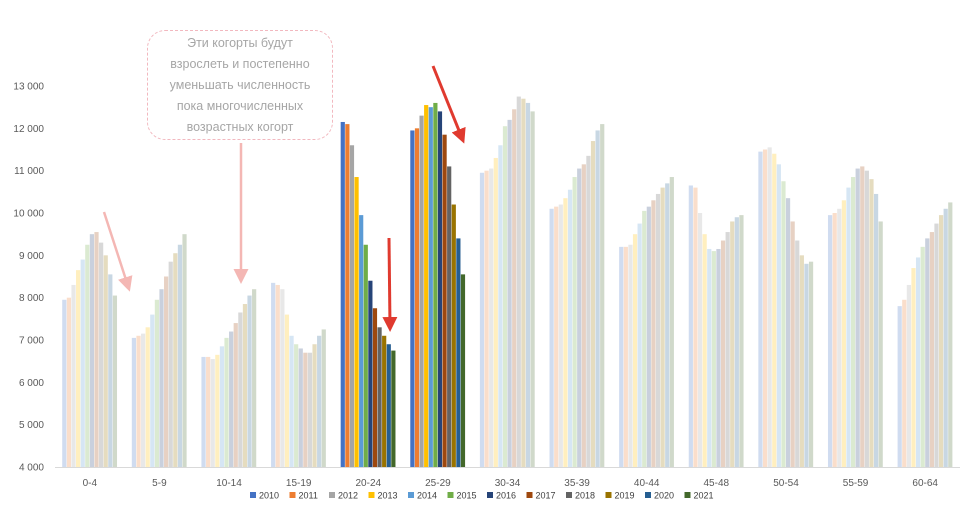 The image size is (974, 525). I want to click on bar-55-59-2020, so click(876, 330).